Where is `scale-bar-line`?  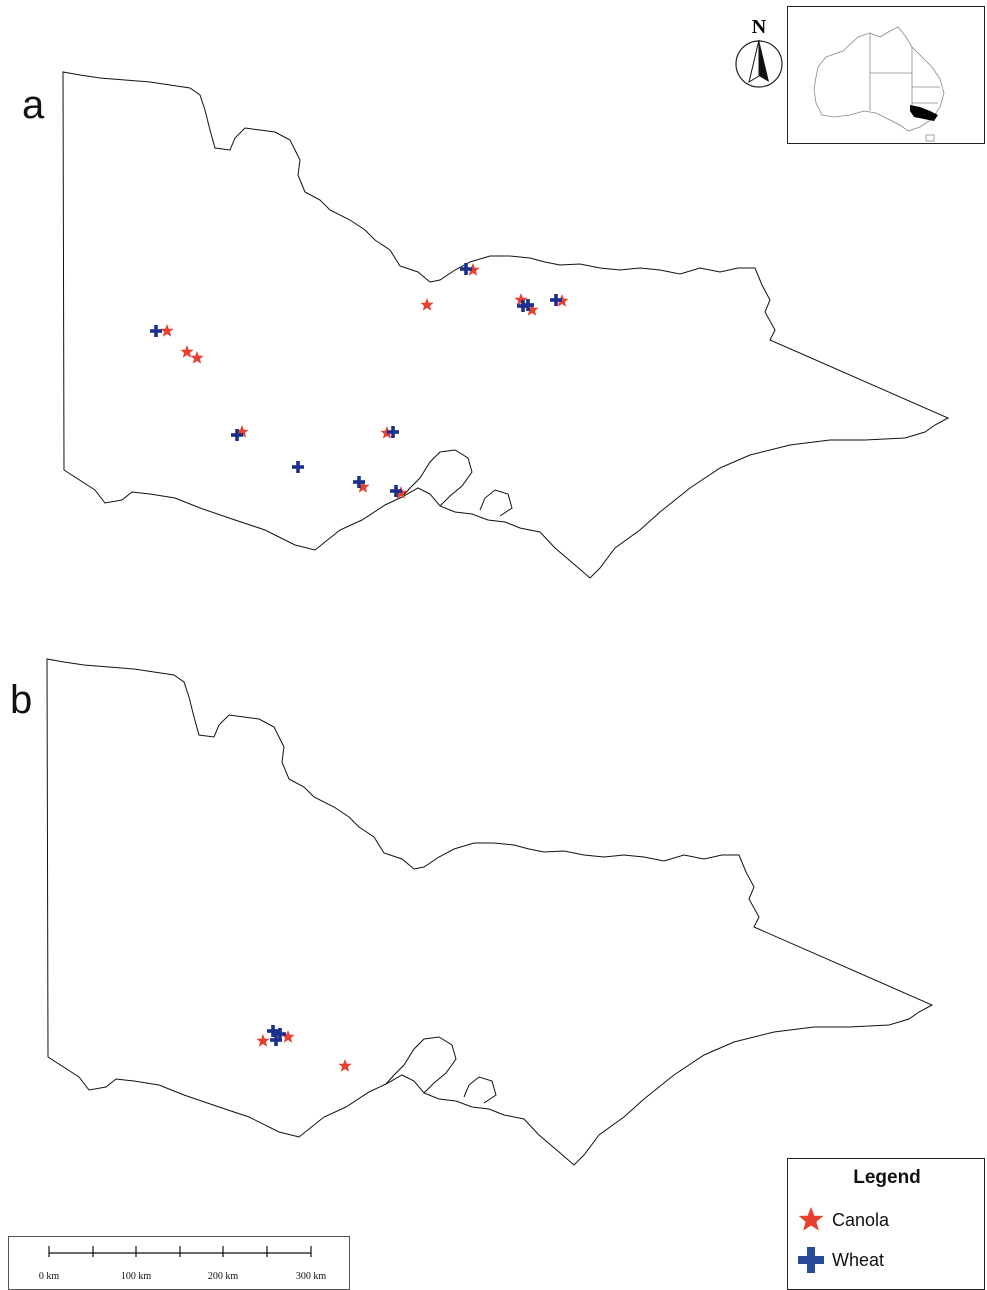
scale-bar-line is located at coordinates (180, 1251).